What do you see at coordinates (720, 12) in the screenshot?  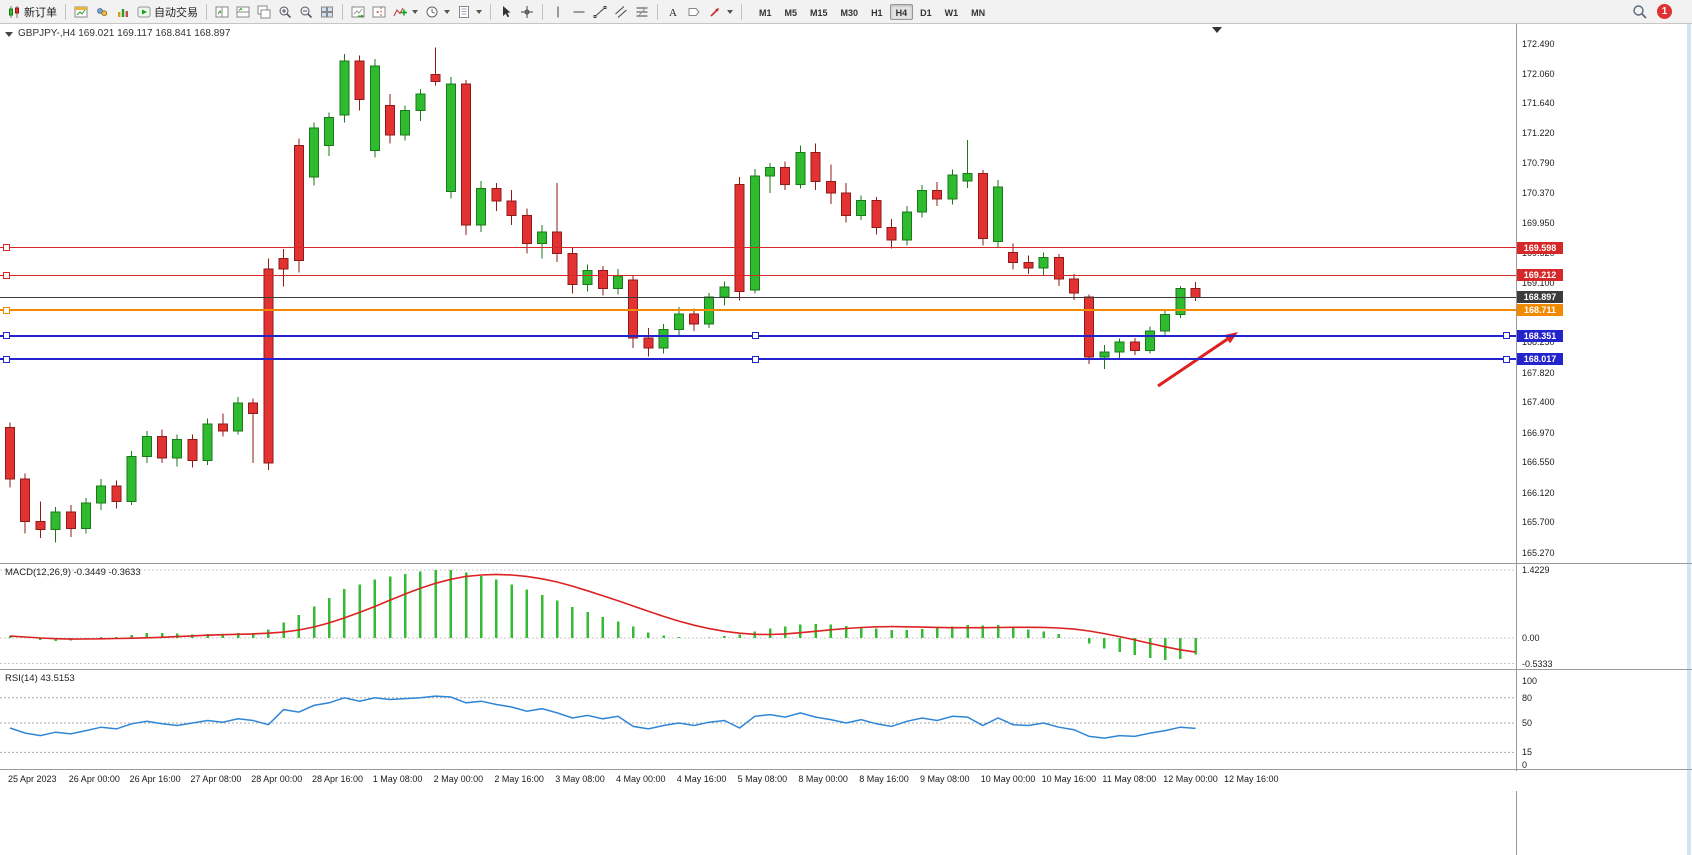 I see `arrows-dropdown` at bounding box center [720, 12].